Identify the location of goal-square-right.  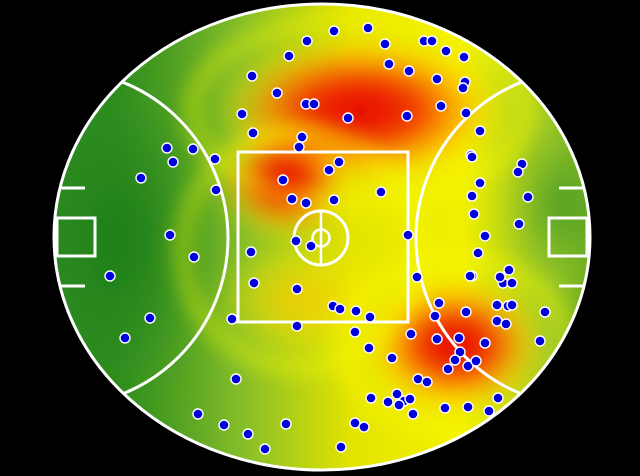
(568, 237).